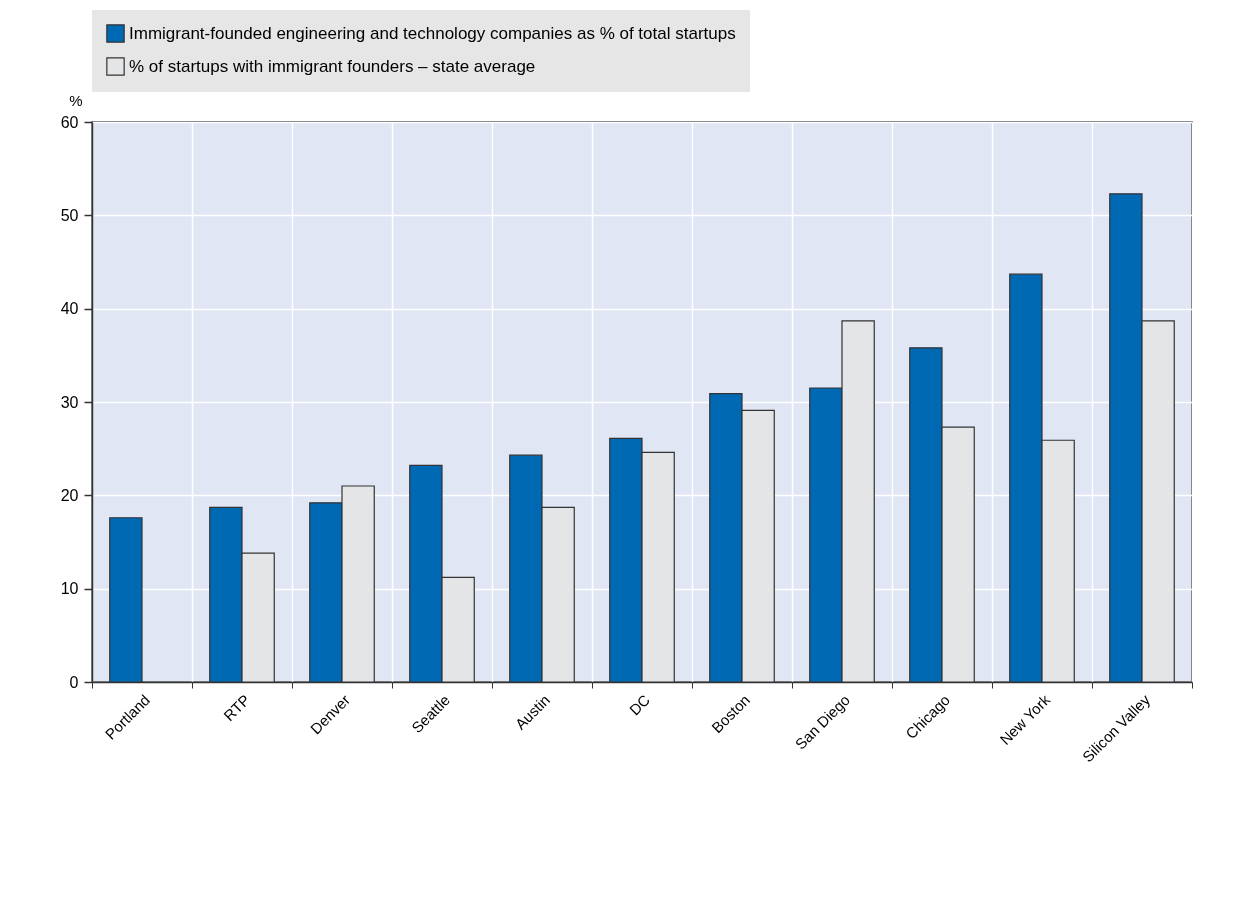  What do you see at coordinates (69, 309) in the screenshot?
I see `y-tick-label: 40` at bounding box center [69, 309].